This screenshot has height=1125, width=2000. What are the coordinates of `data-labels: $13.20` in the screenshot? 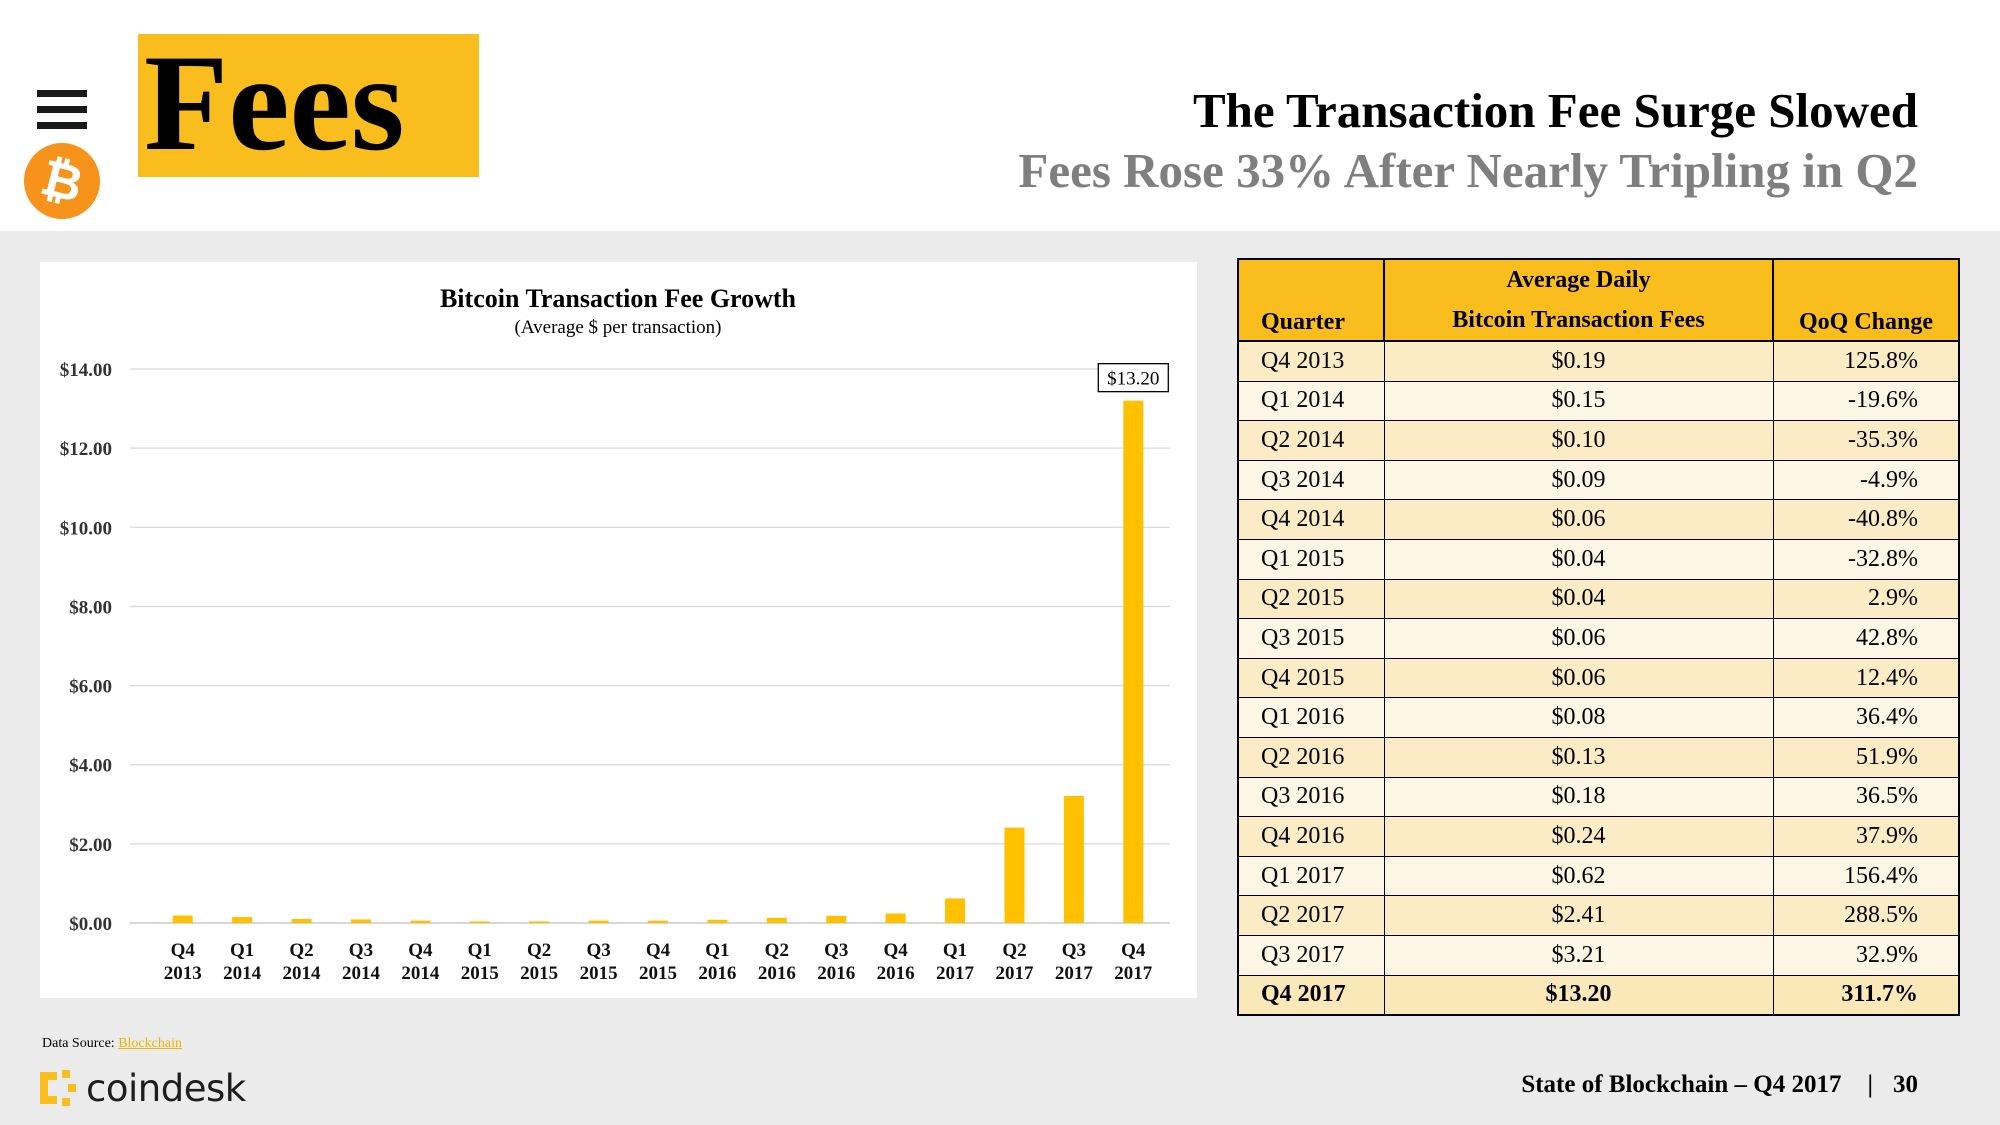 It's located at (1133, 378).